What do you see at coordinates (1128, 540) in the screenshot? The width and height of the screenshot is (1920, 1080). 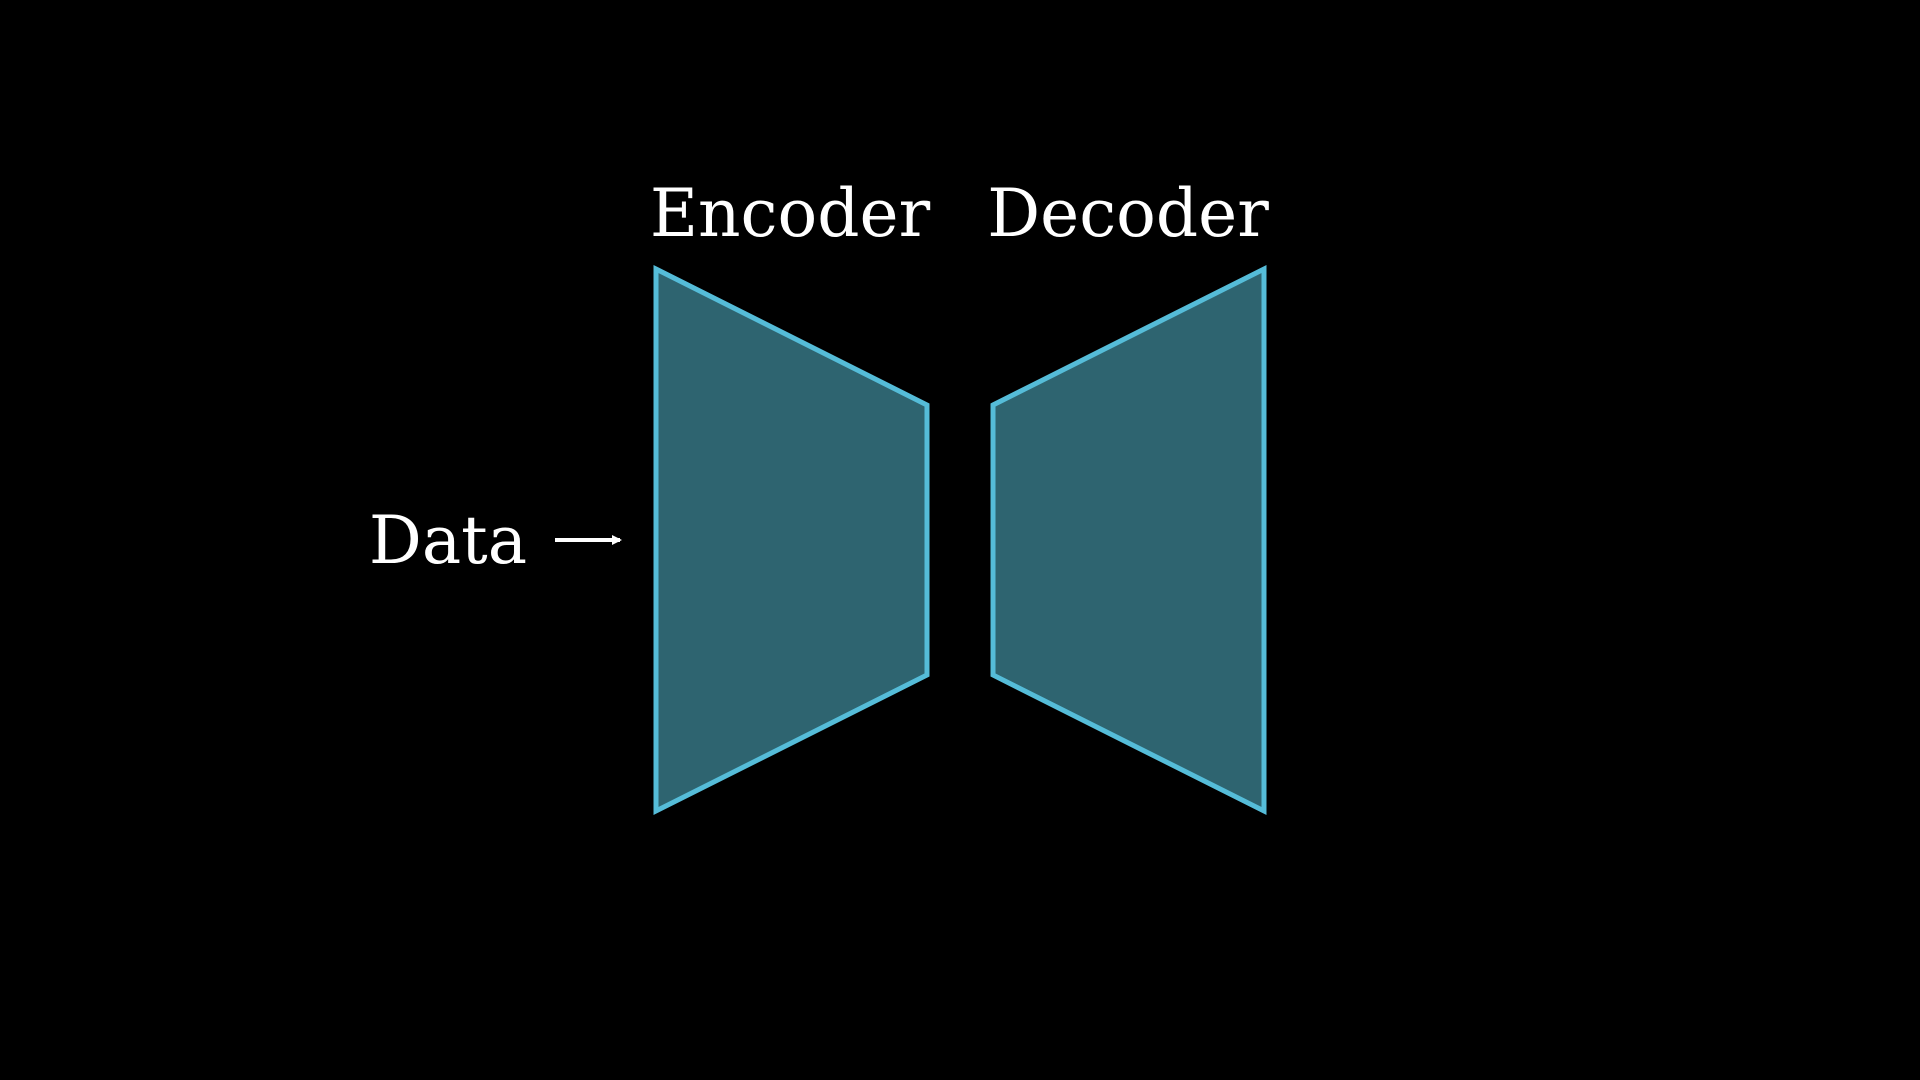 I see `decoder-block` at bounding box center [1128, 540].